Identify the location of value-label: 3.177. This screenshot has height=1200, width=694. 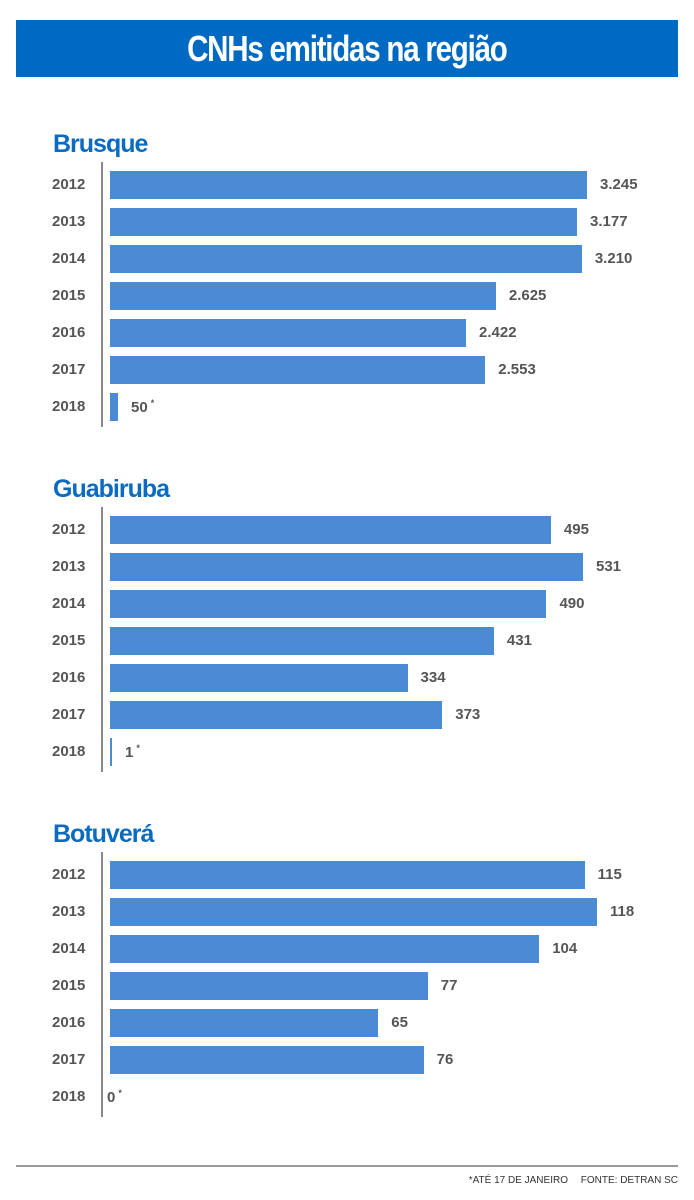
(609, 221).